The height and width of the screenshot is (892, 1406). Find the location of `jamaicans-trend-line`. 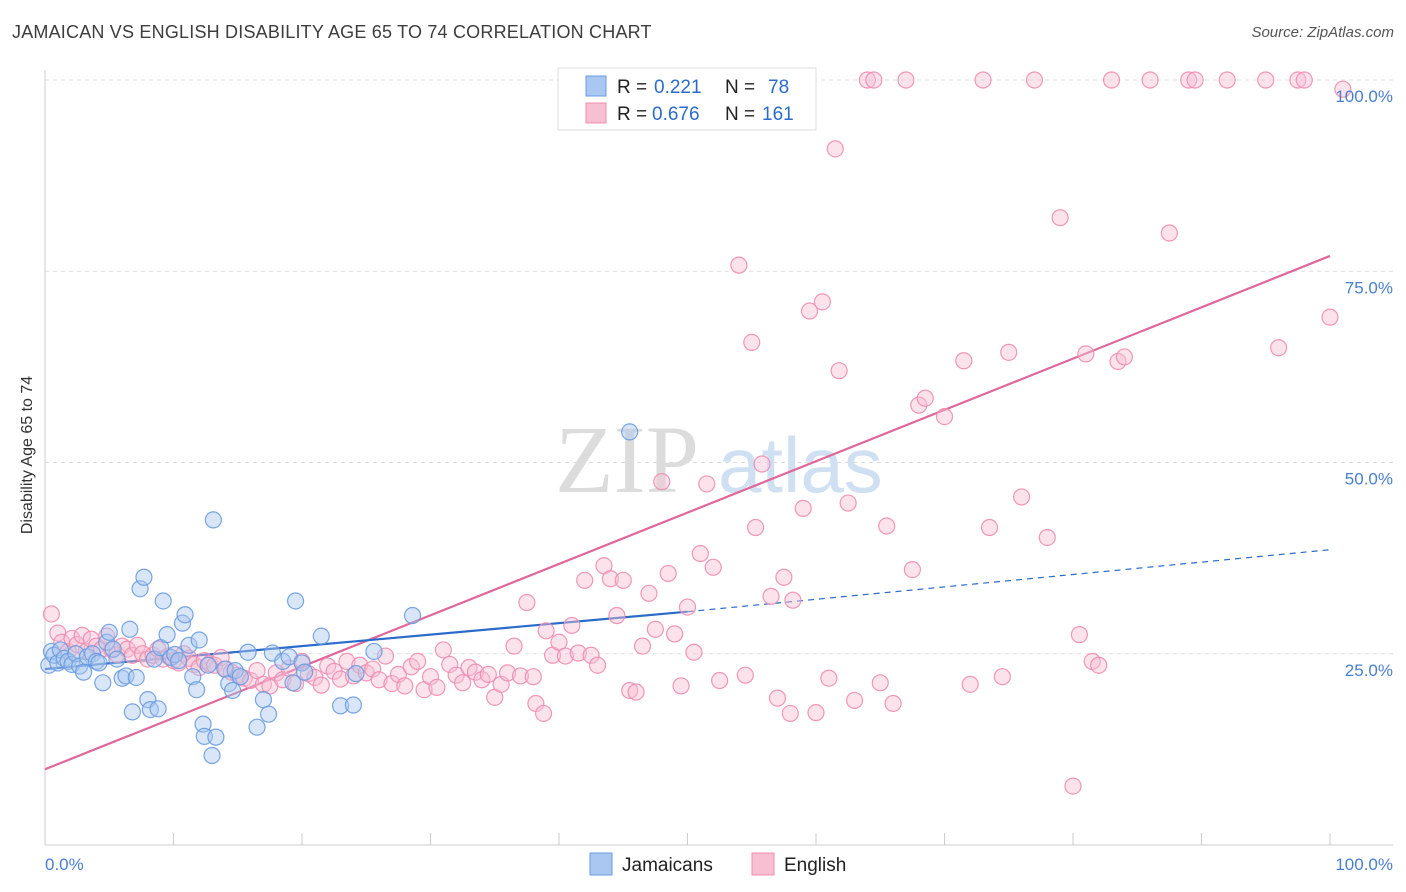

jamaicans-trend-line is located at coordinates (366, 640).